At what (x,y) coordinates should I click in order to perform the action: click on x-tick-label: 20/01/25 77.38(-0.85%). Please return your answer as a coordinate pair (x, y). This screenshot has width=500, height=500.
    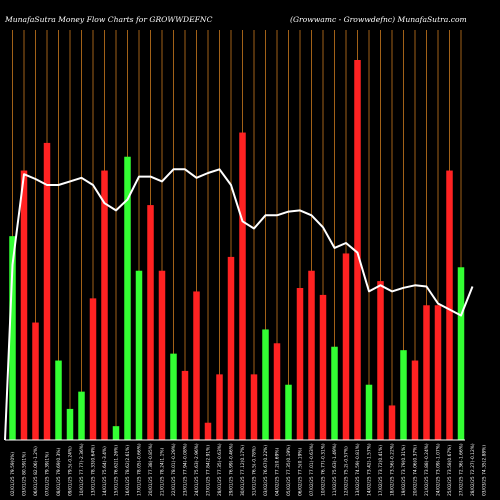
    Looking at the image, I should click on (151, 469).